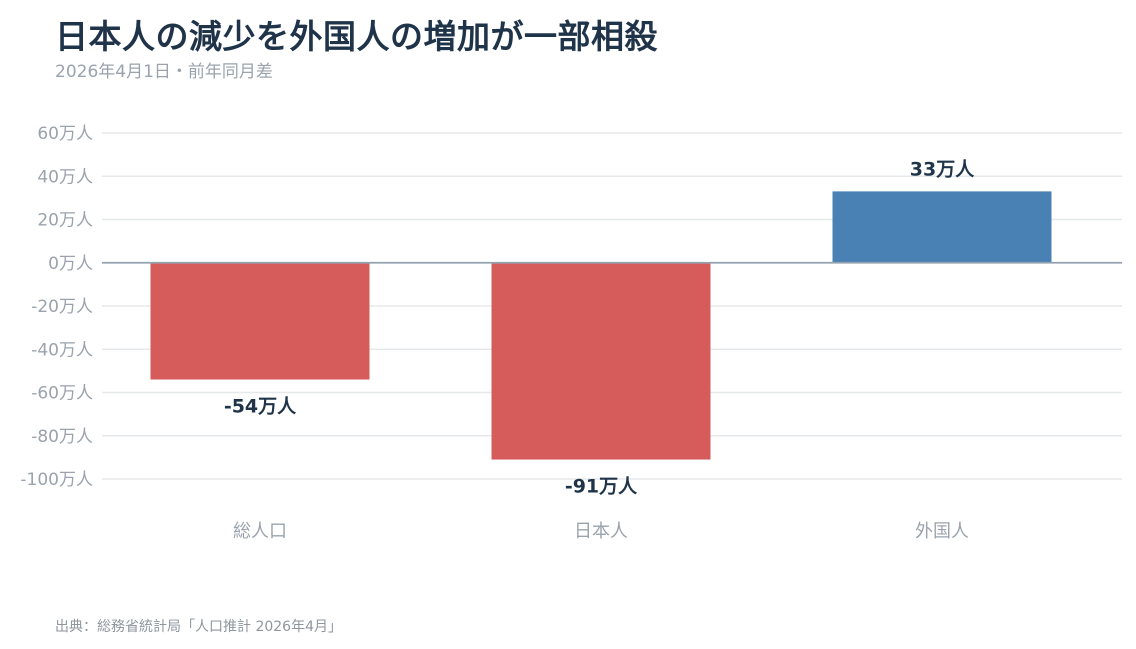 Image resolution: width=1136 pixels, height=649 pixels. Describe the element at coordinates (260, 407) in the screenshot. I see `data-label: -54万人` at that location.